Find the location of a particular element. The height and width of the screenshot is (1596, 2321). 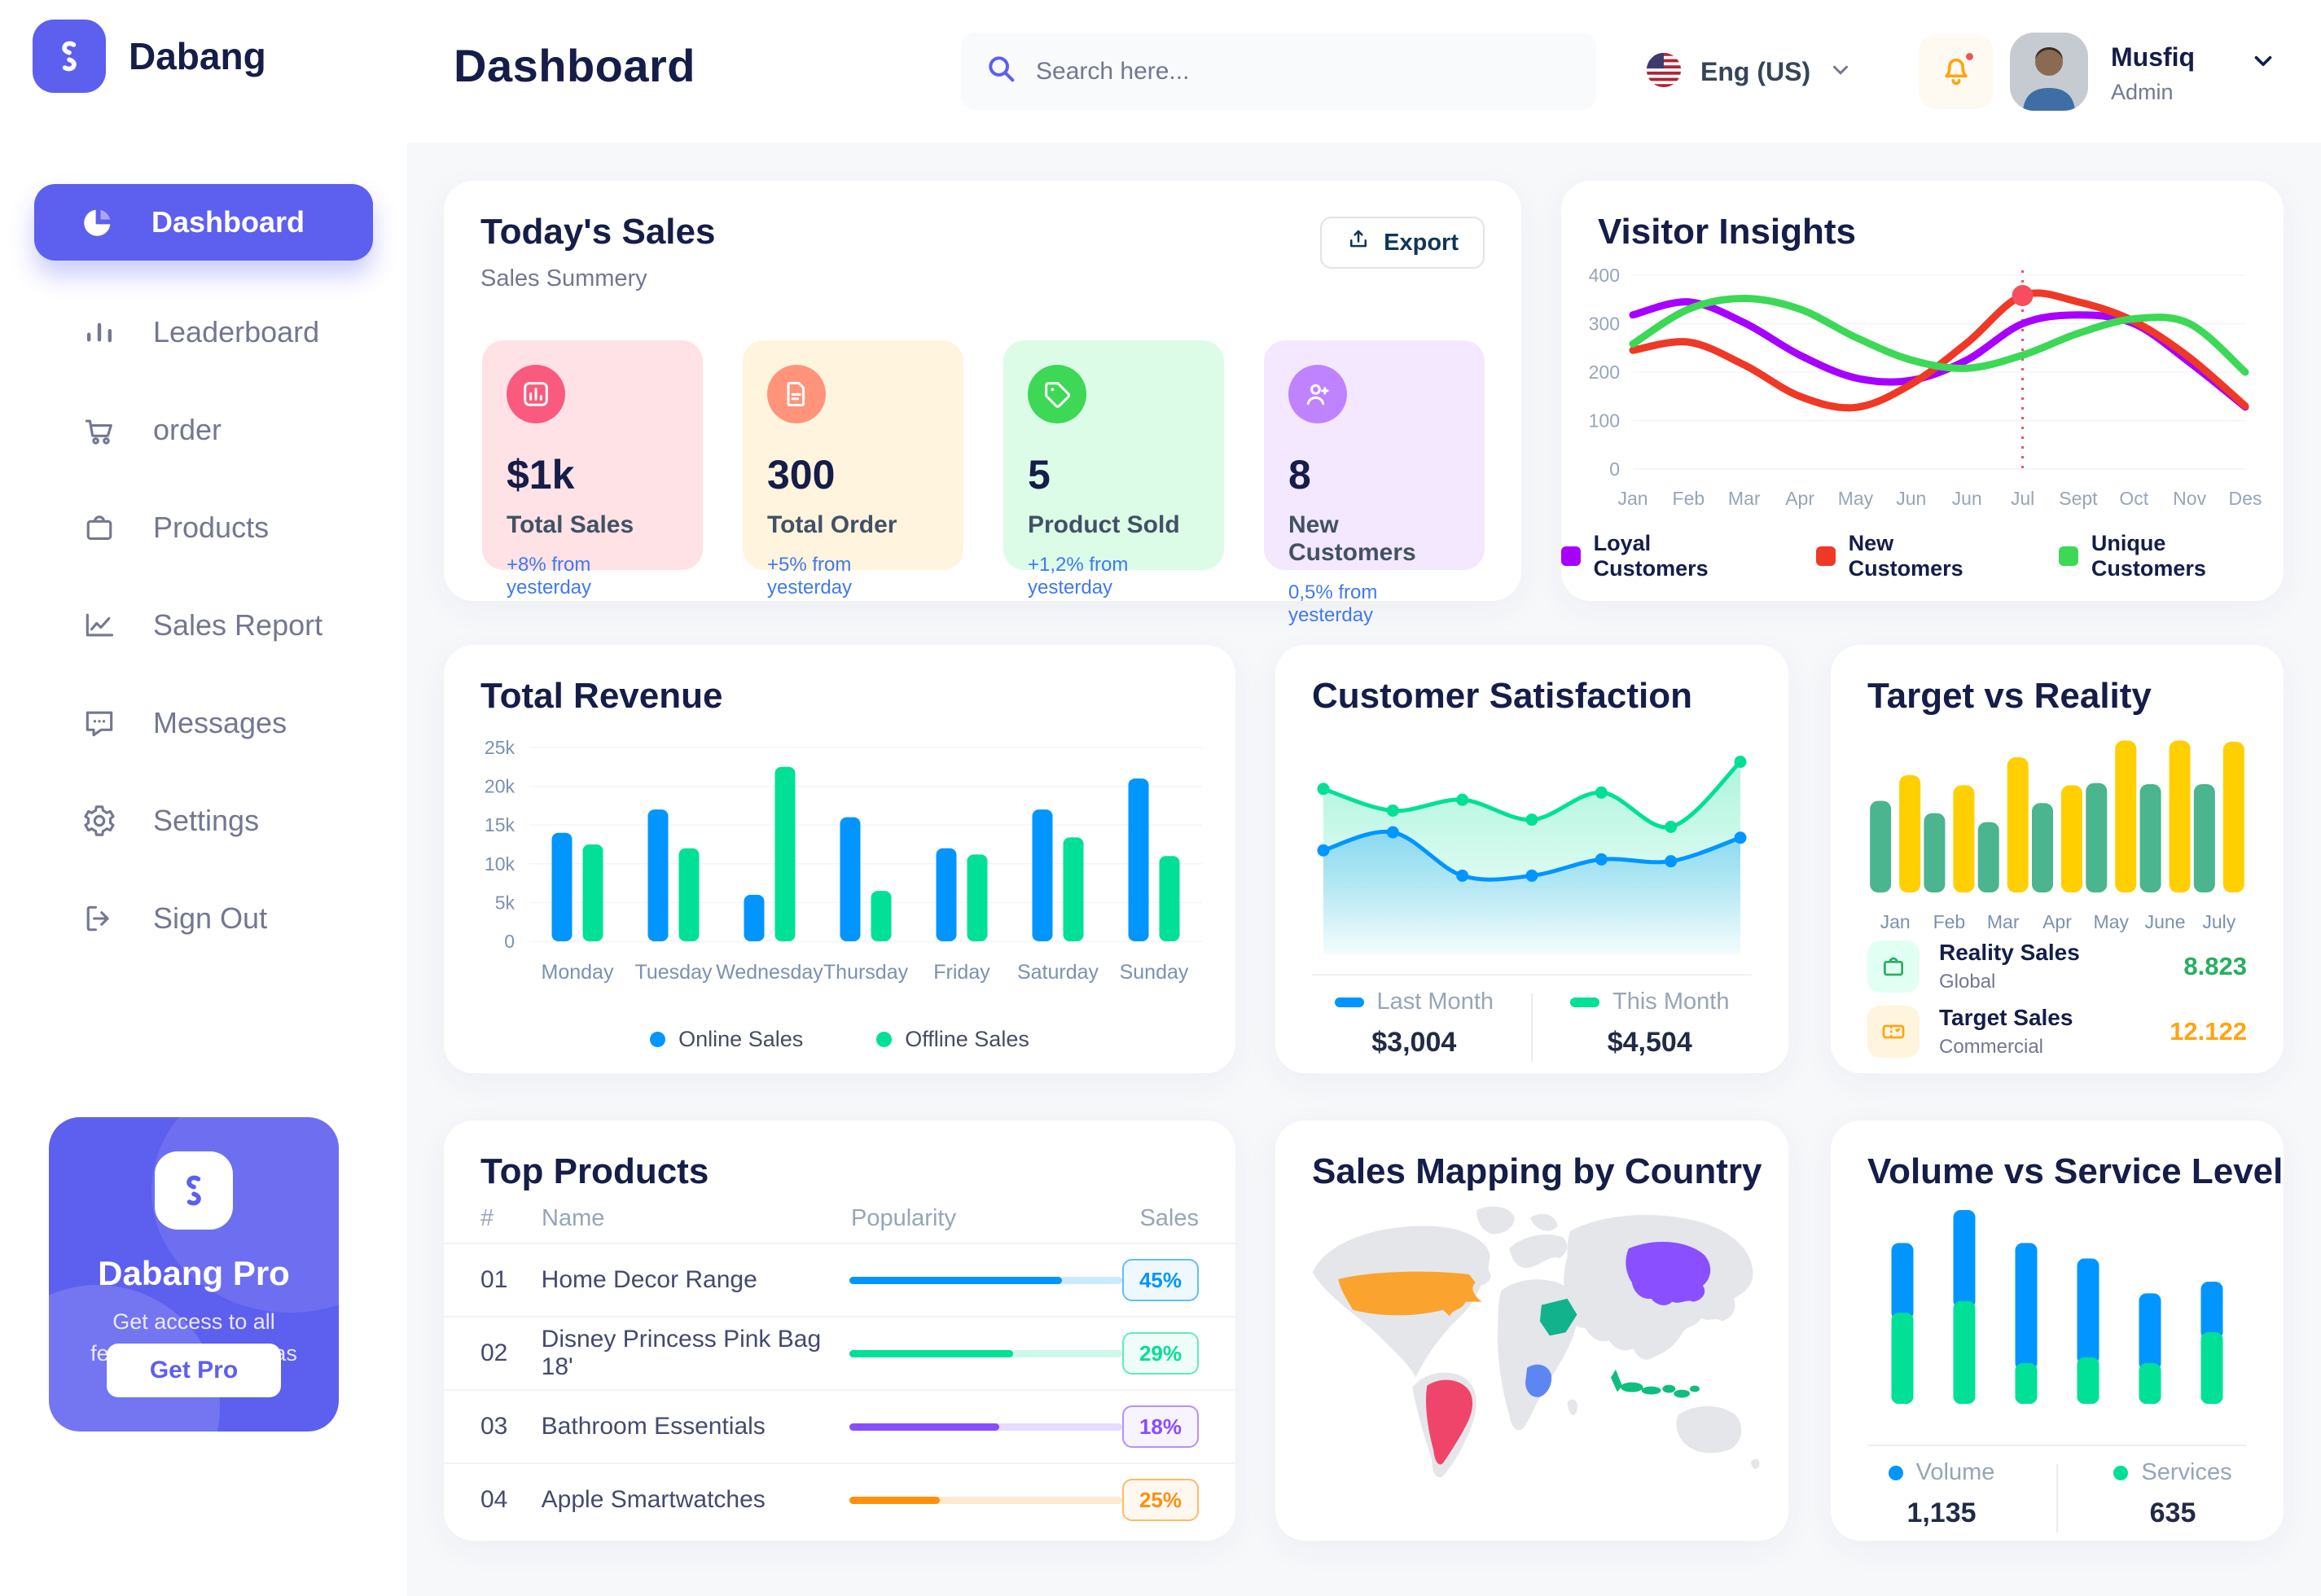

svg-text: Jun is located at coordinates (1967, 498).